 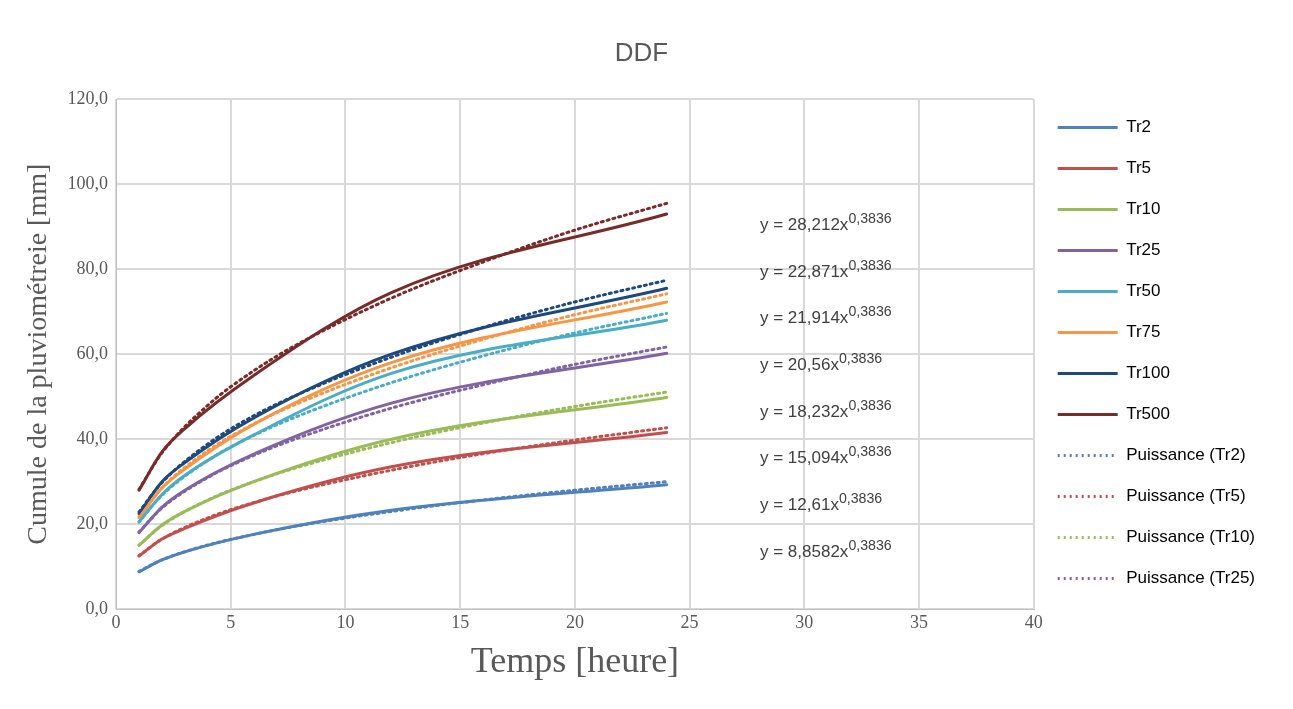 I want to click on legend-label: Tr500, so click(x=1148, y=414).